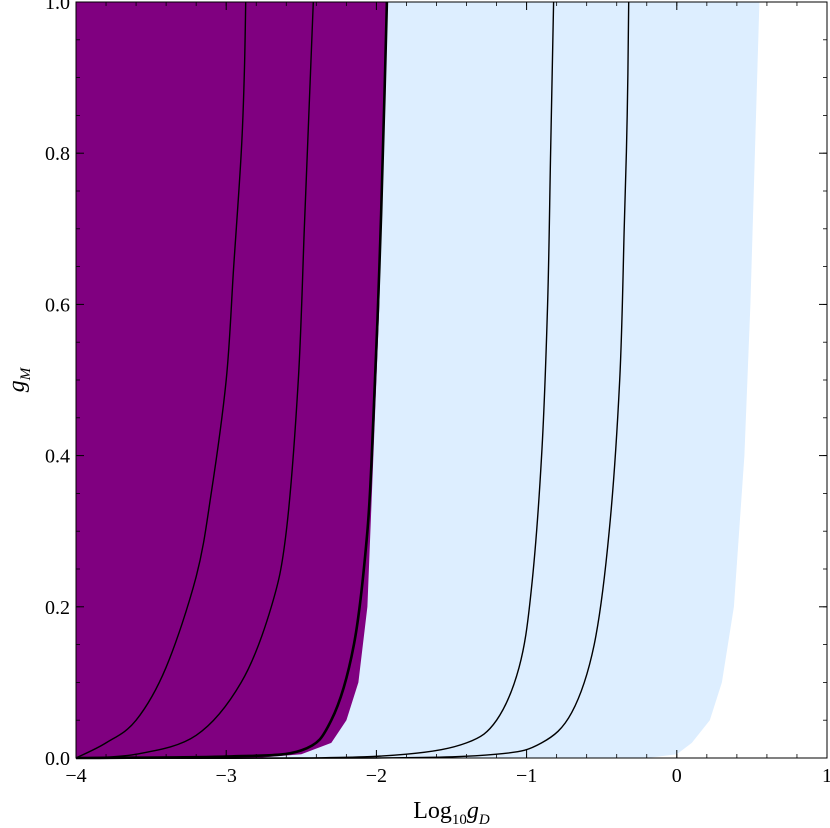 The height and width of the screenshot is (828, 830). Describe the element at coordinates (459, 820) in the screenshot. I see `x-axis-label-base: 10` at that location.